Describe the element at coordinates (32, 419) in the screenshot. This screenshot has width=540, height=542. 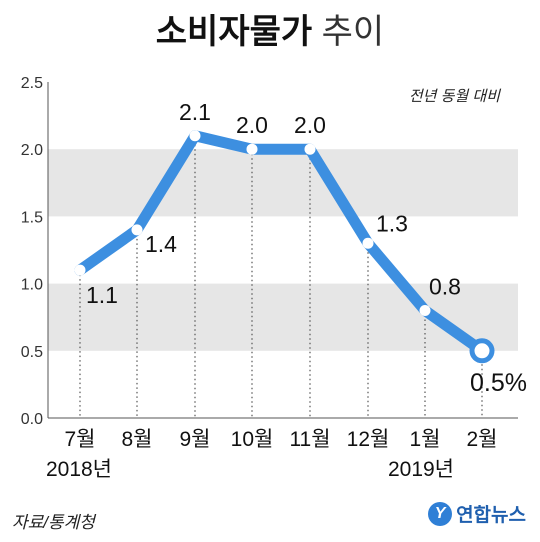
I see `y-tick-label: 0.0` at that location.